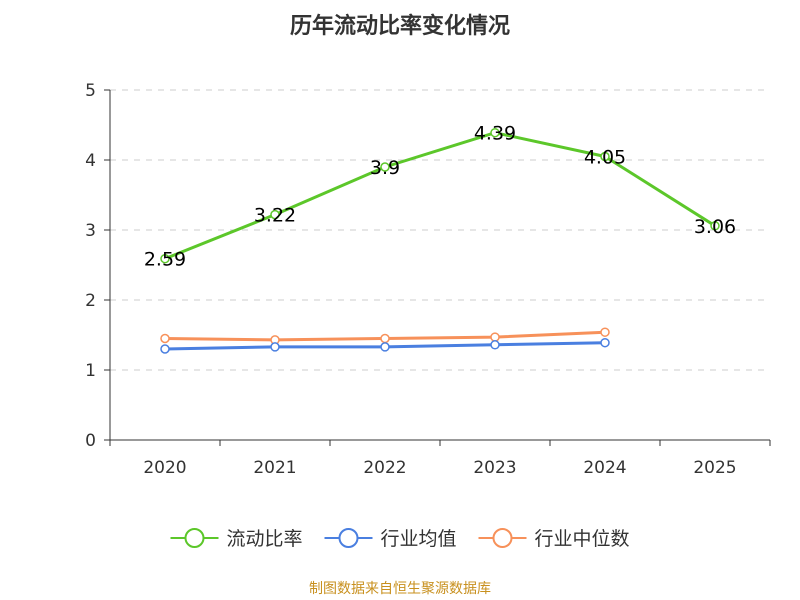  Describe the element at coordinates (604, 468) in the screenshot. I see `x-tick-label: 2024` at that location.